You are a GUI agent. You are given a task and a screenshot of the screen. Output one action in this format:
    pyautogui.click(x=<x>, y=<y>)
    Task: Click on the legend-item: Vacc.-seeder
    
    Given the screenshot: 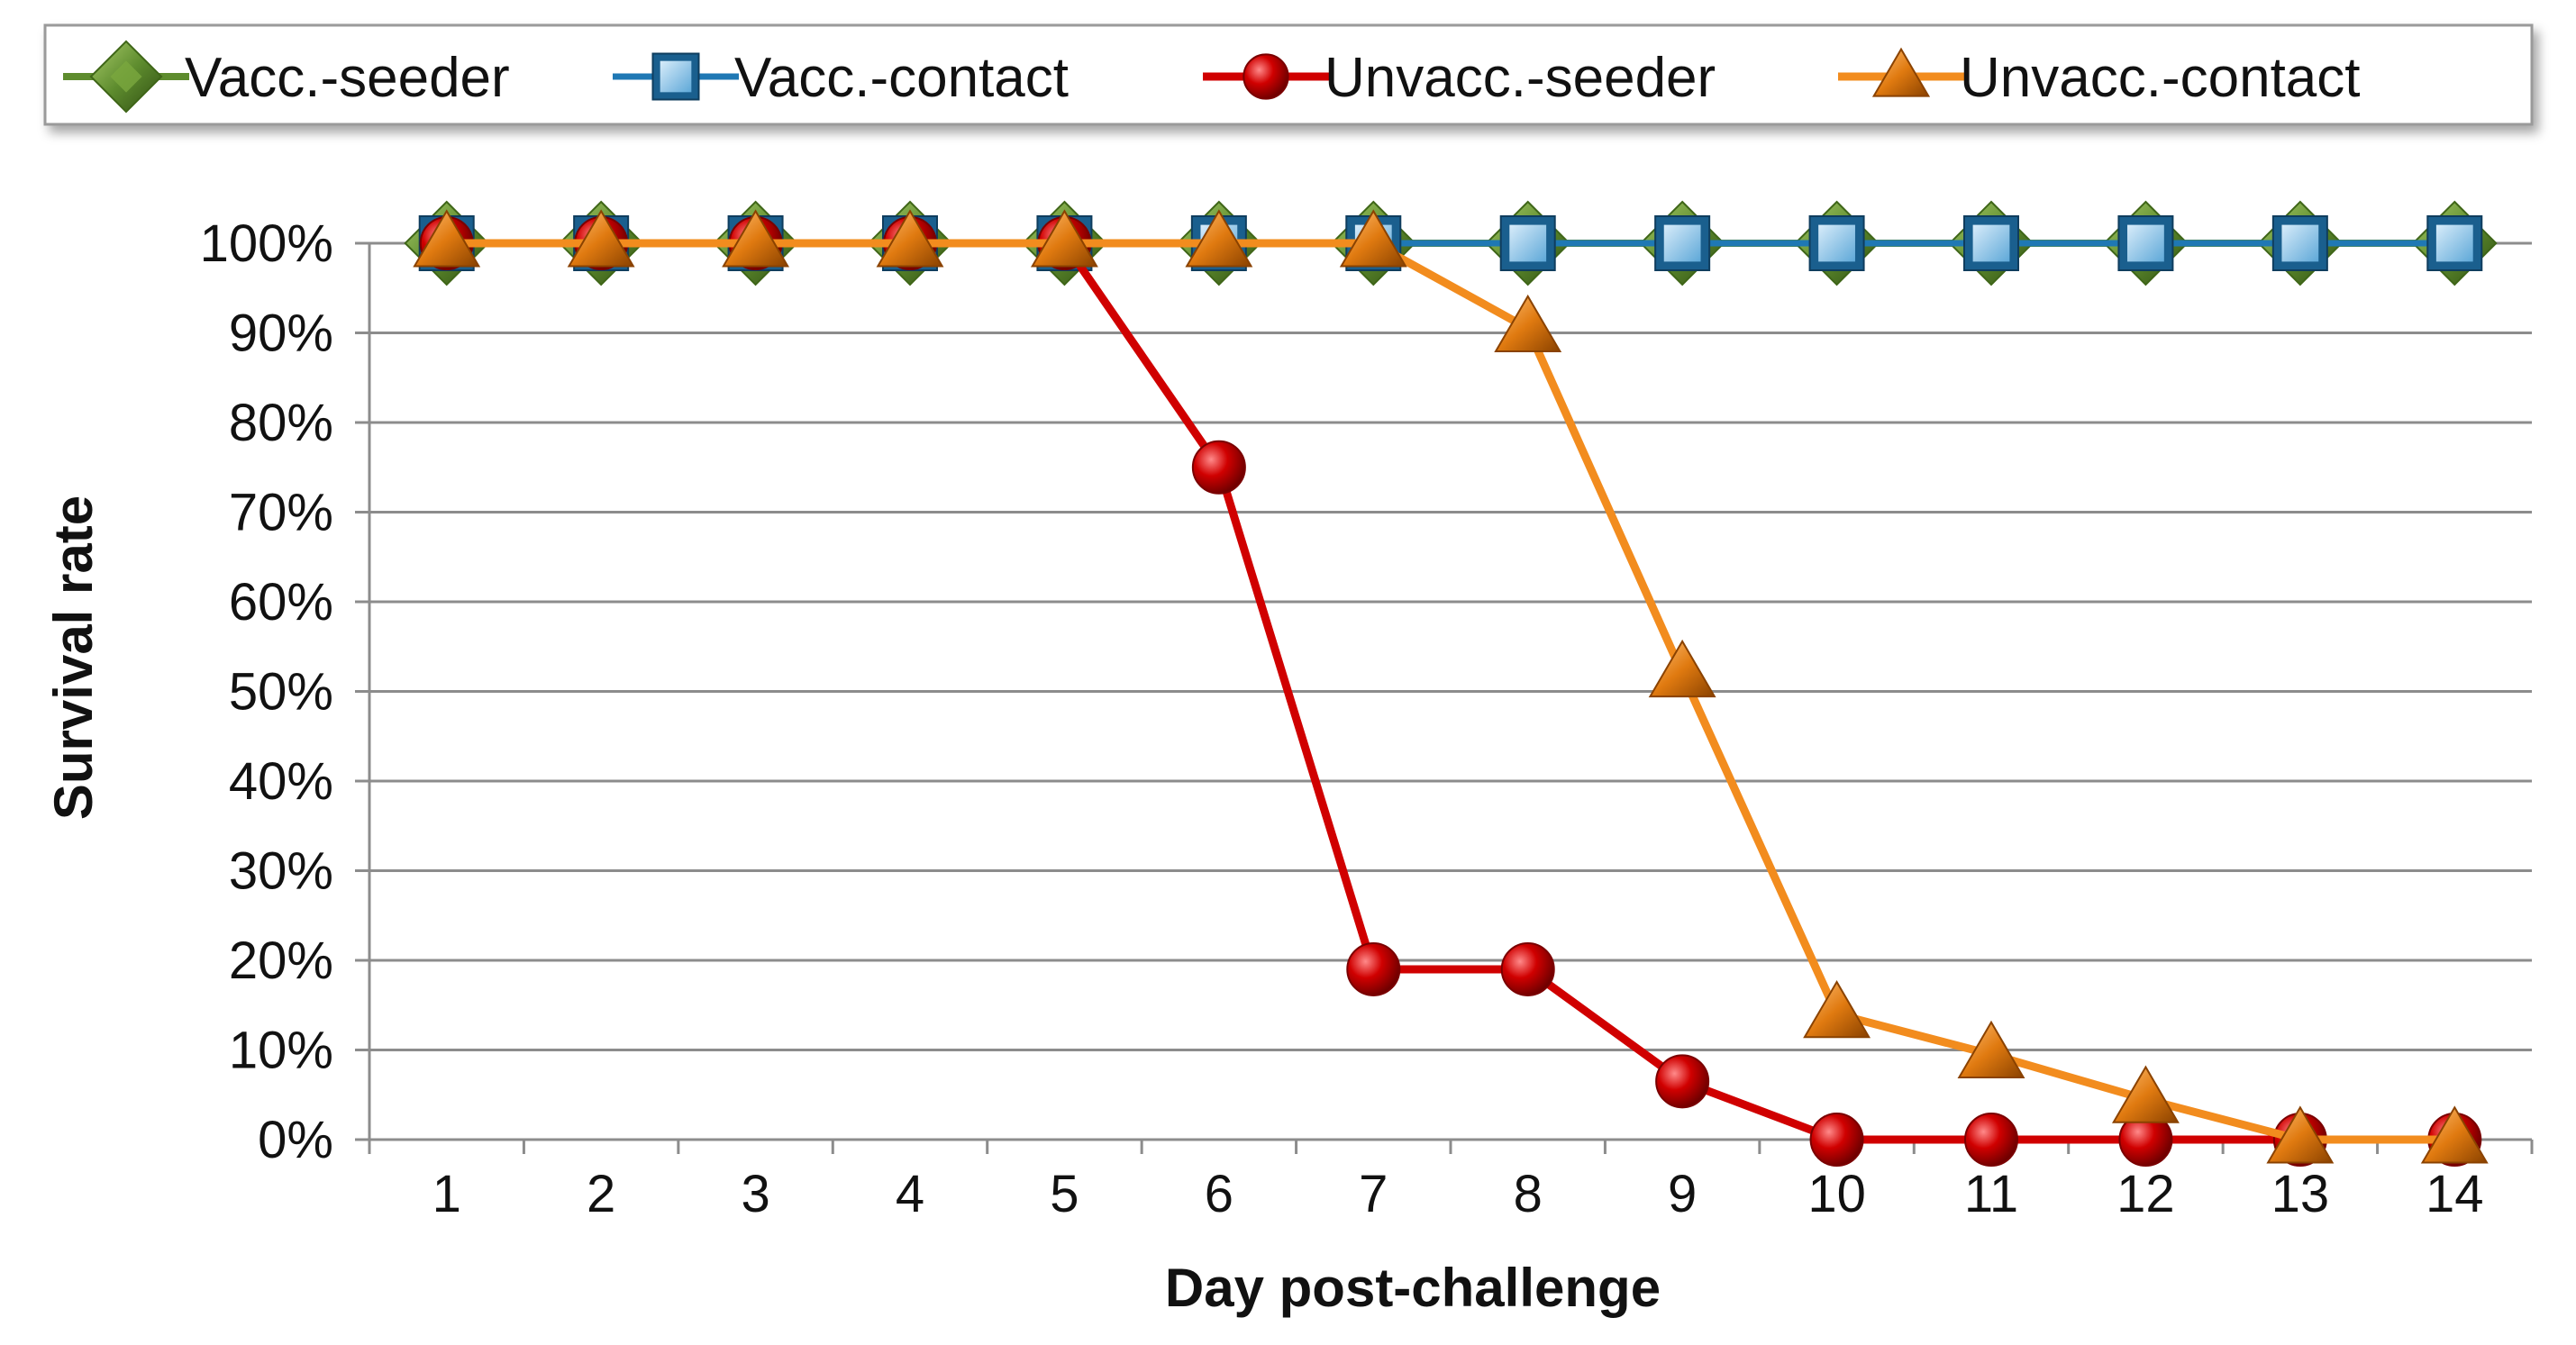 What is the action you would take?
    pyautogui.click(x=286, y=77)
    